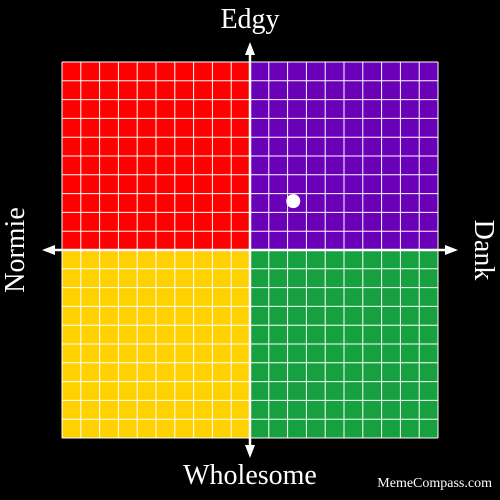 The width and height of the screenshot is (500, 500). Describe the element at coordinates (250, 451) in the screenshot. I see `arrow-down-icon` at that location.